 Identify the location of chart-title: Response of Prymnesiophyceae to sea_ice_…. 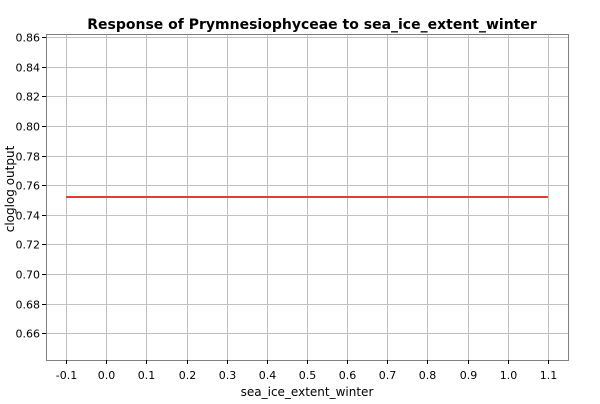
(312, 25).